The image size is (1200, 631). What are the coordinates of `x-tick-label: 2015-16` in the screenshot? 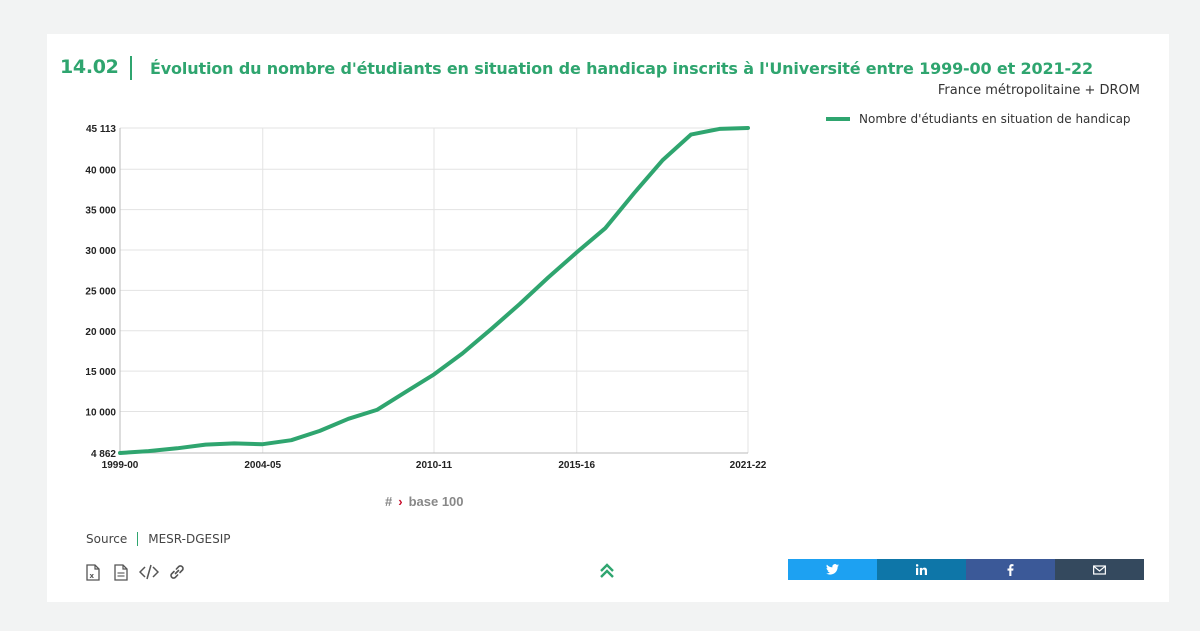 It's located at (576, 465).